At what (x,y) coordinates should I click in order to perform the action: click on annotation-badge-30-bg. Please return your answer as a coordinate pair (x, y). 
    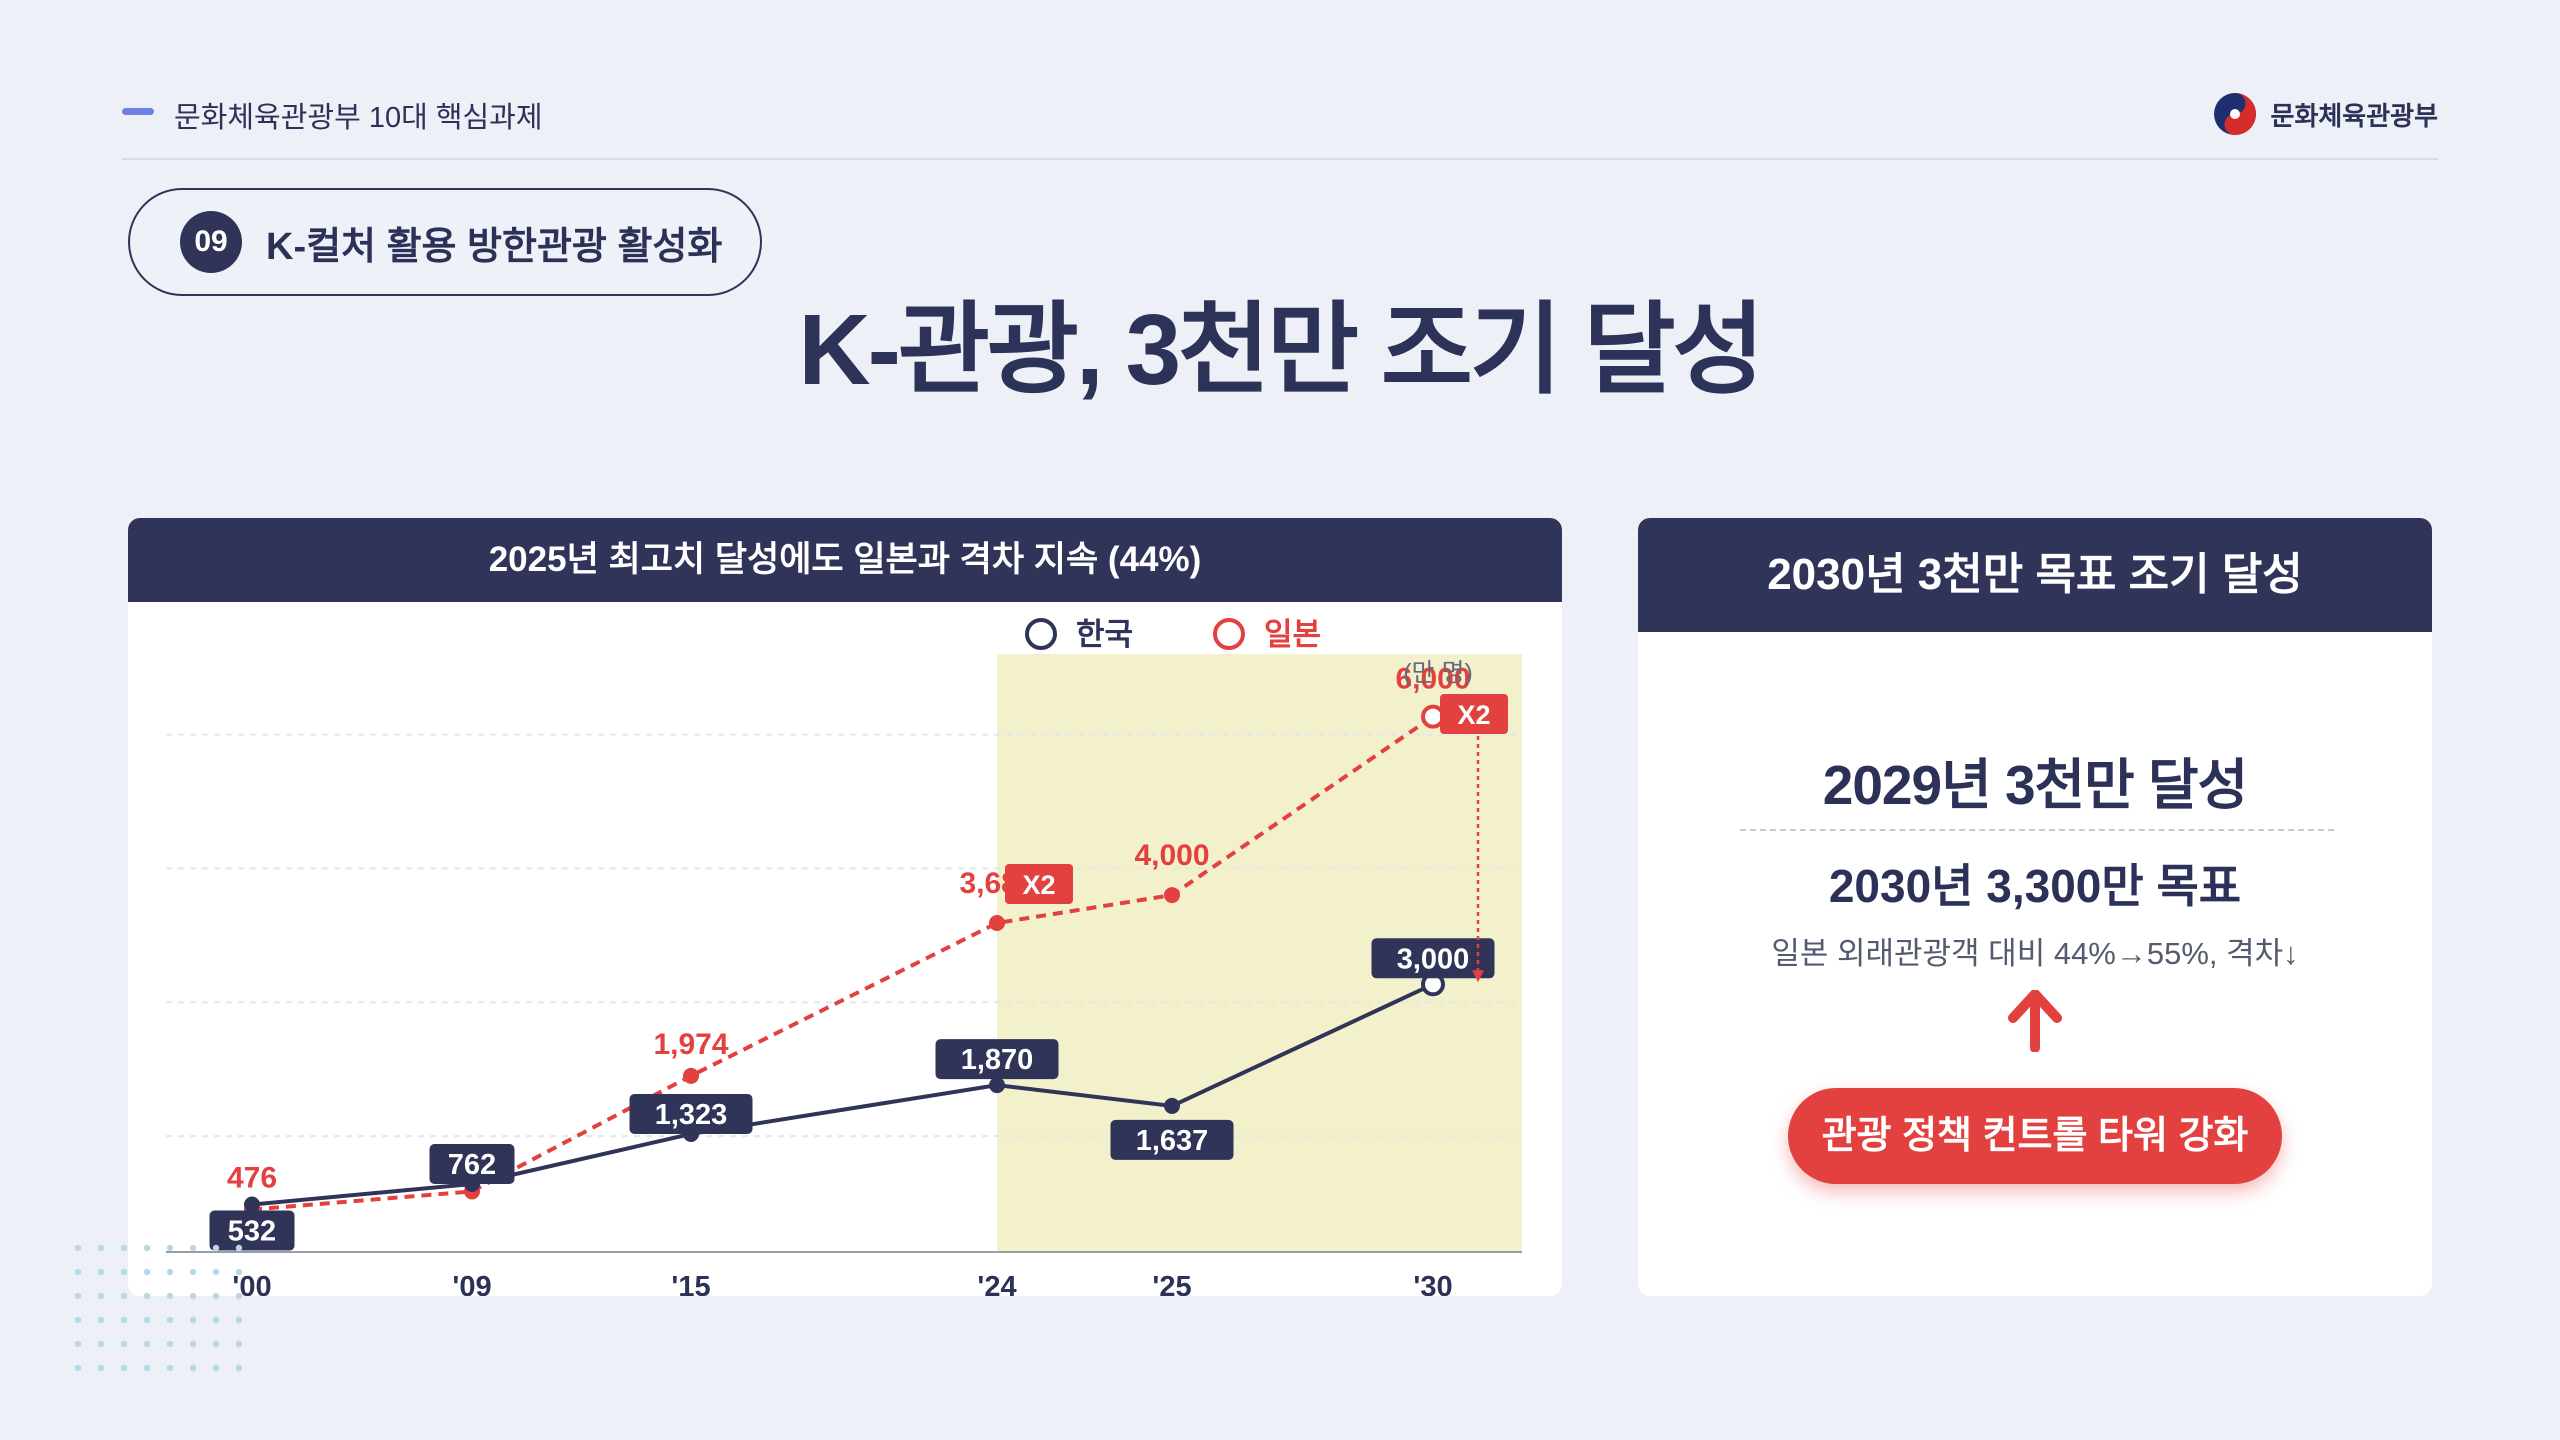
    Looking at the image, I should click on (1474, 714).